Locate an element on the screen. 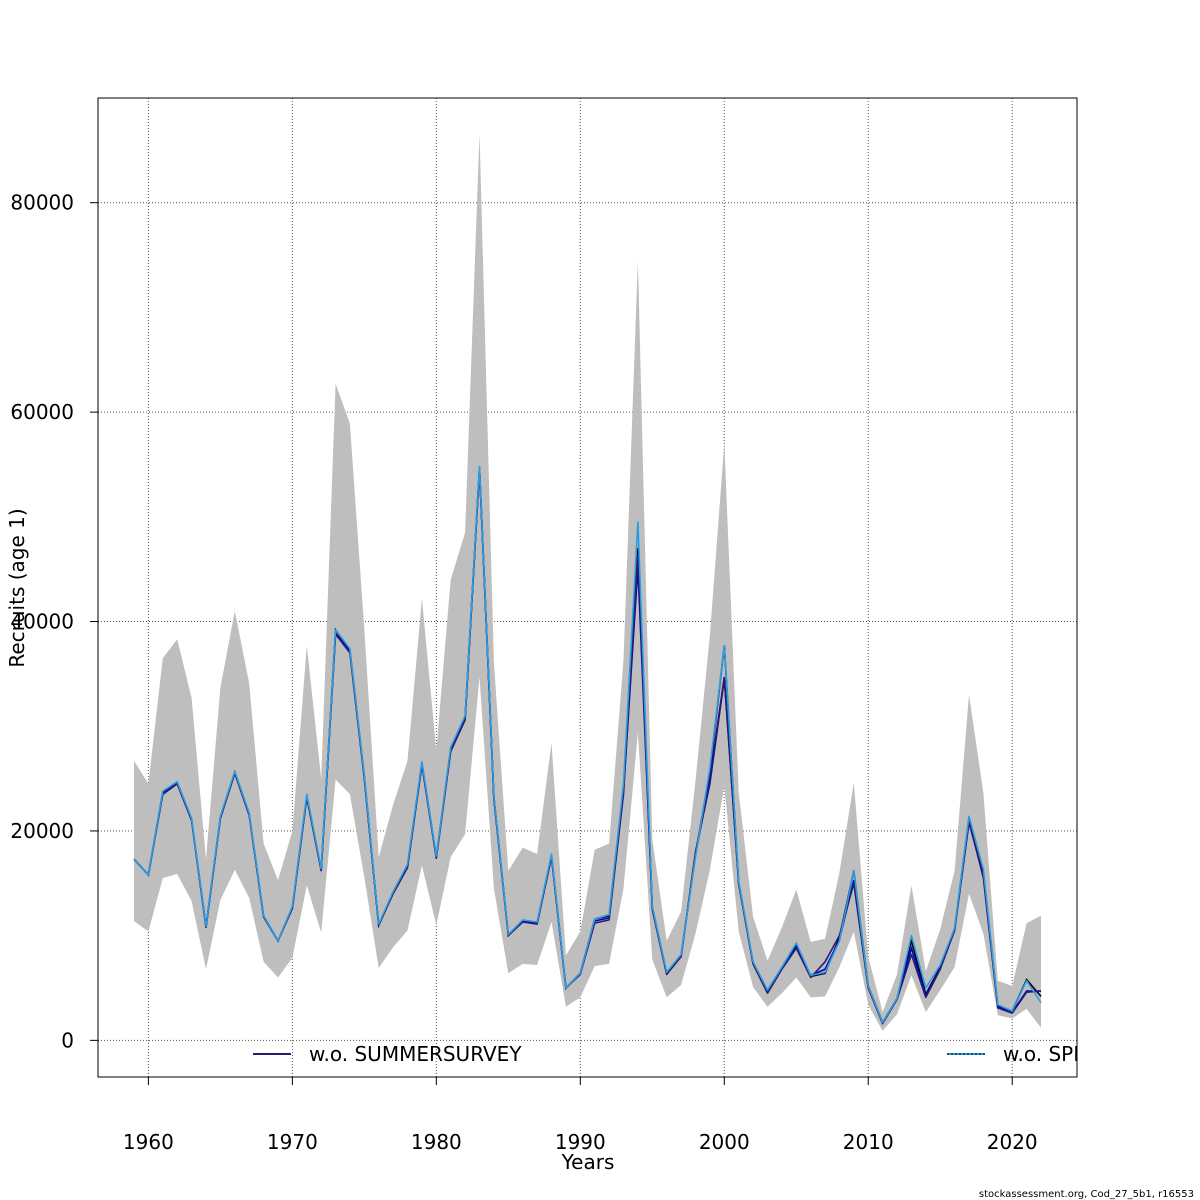 The height and width of the screenshot is (1200, 1200). legend-label: w.o. SPF is located at coordinates (1044, 1054).